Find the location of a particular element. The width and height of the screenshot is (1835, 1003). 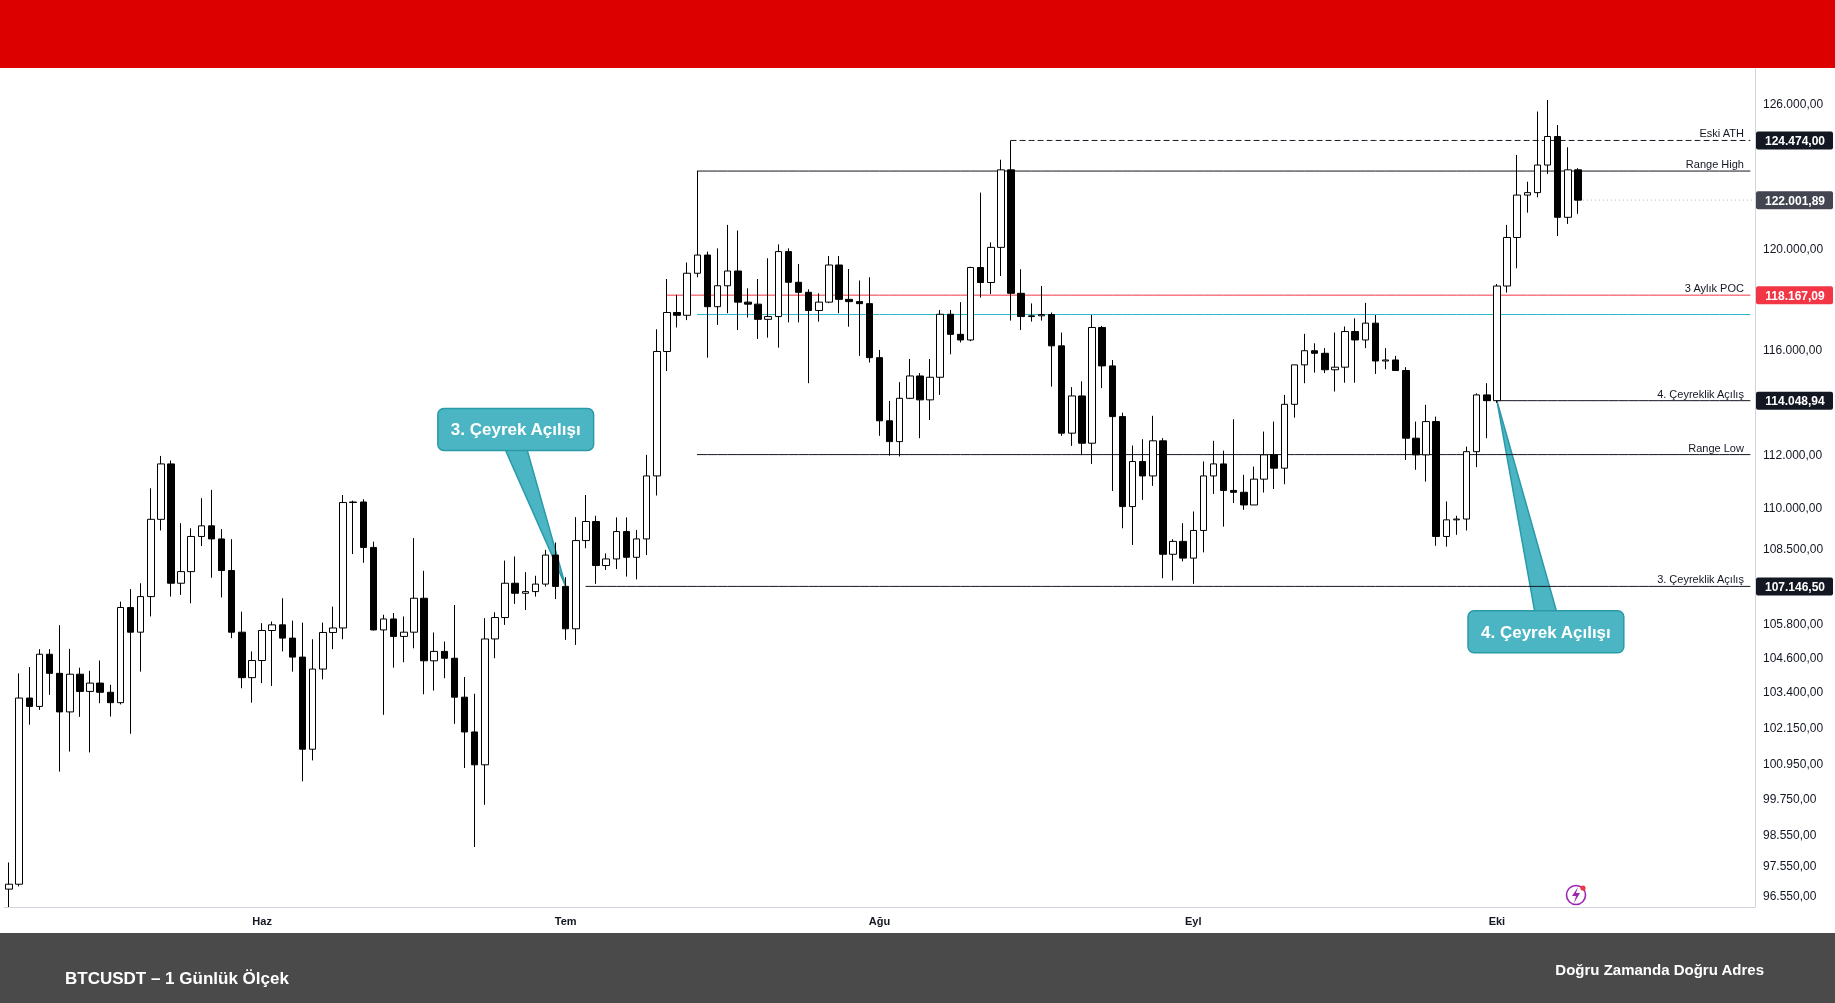

y-tick-label: 98.550,00 is located at coordinates (1790, 835).